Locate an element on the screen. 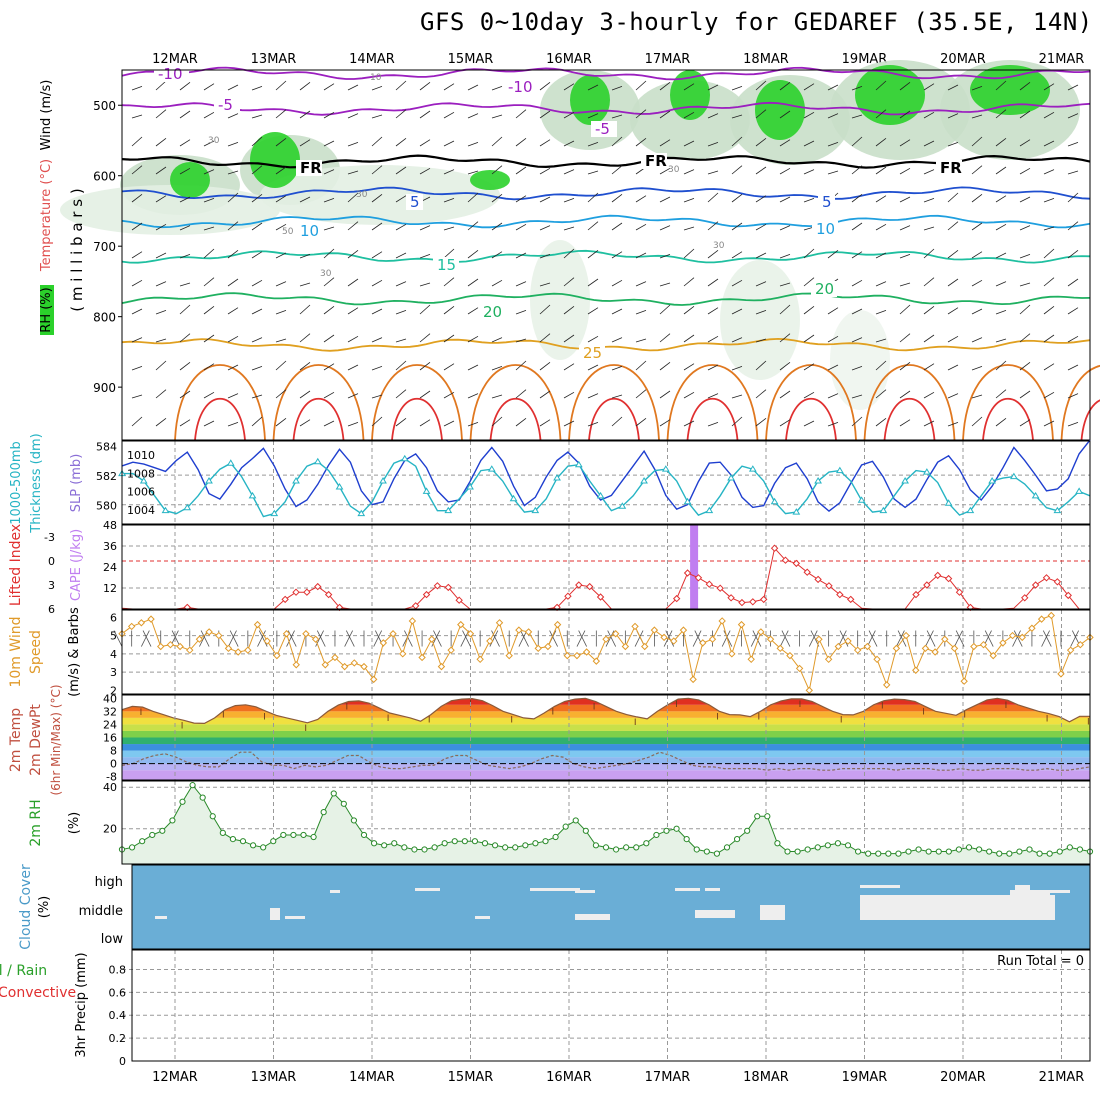 The width and height of the screenshot is (1100, 1100). precip-total-label: Total / Rain is located at coordinates (23, 971).